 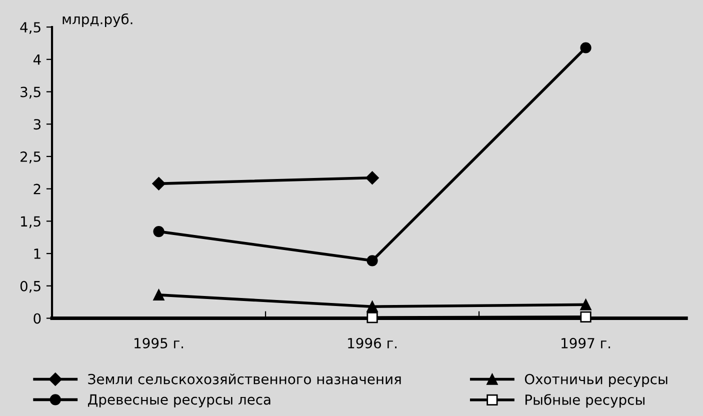 I want to click on y-tick-label: 2,5, so click(x=30, y=157).